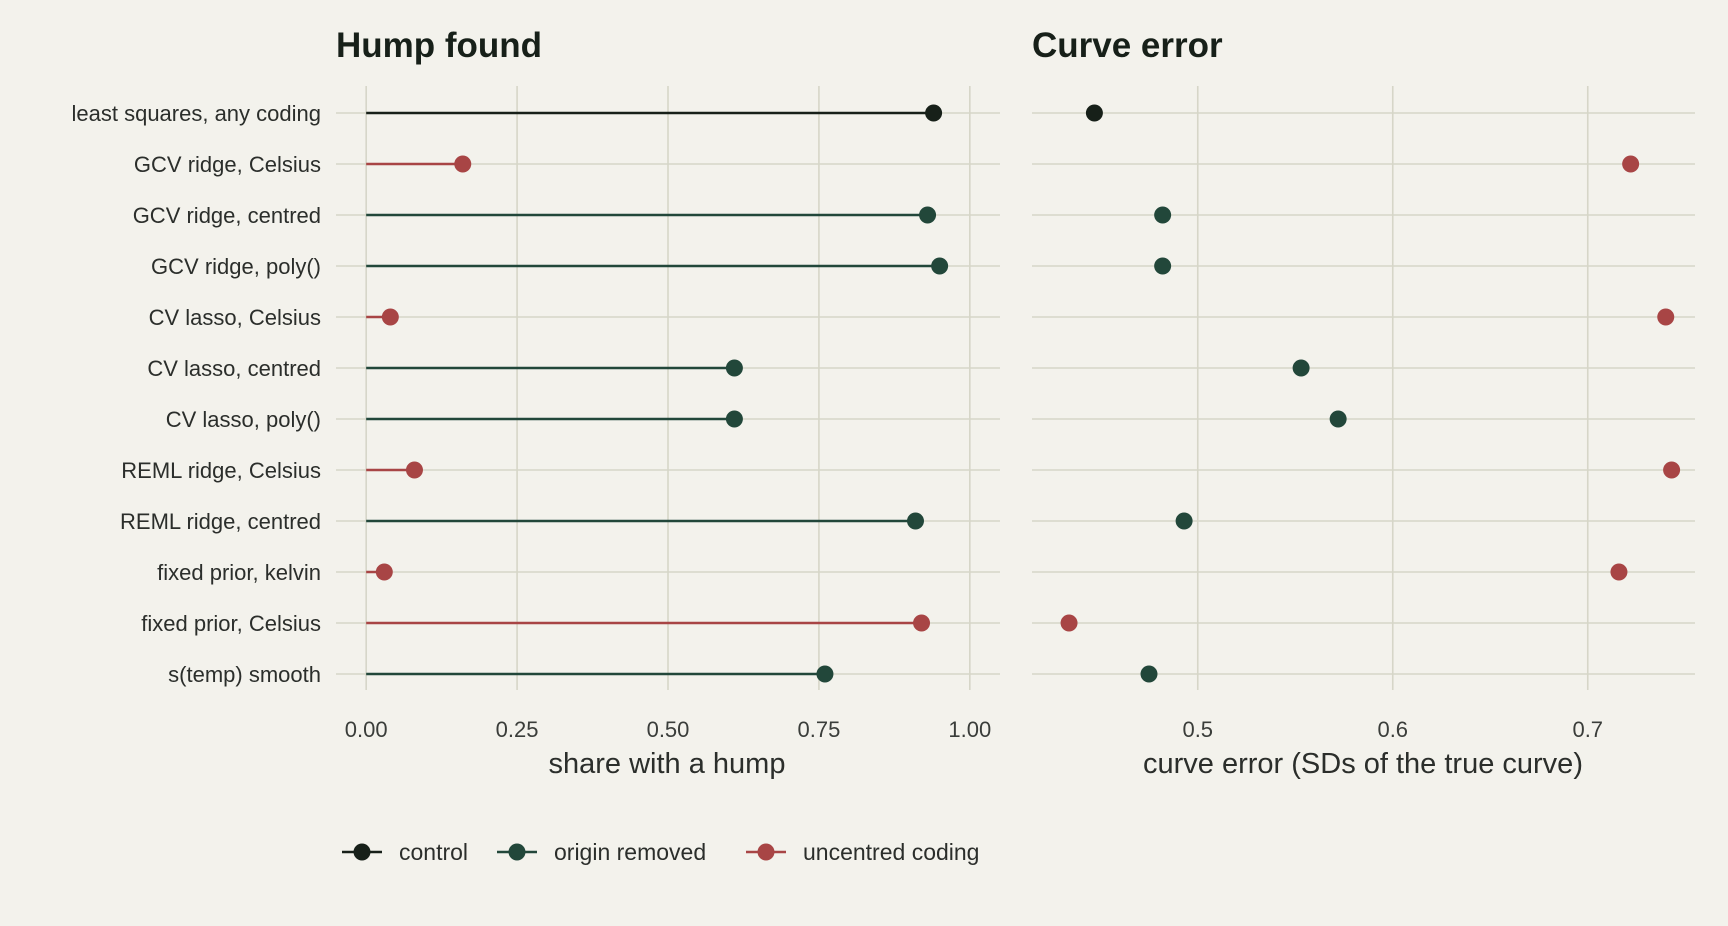  Describe the element at coordinates (668, 729) in the screenshot. I see `hump-x-tick-label: 0.50` at that location.